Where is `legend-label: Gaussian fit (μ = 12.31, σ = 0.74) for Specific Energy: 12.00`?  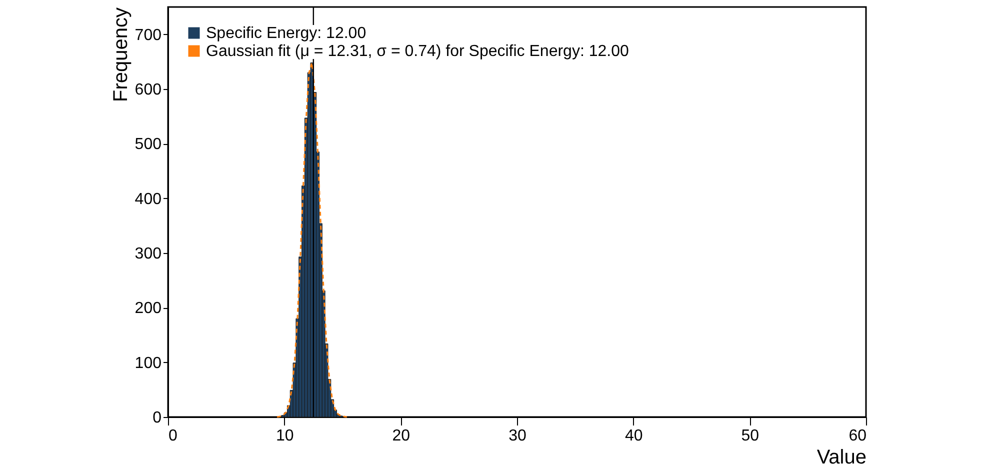
legend-label: Gaussian fit (μ = 12.31, σ = 0.74) for Specific Energy: 12.00 is located at coordinates (417, 51).